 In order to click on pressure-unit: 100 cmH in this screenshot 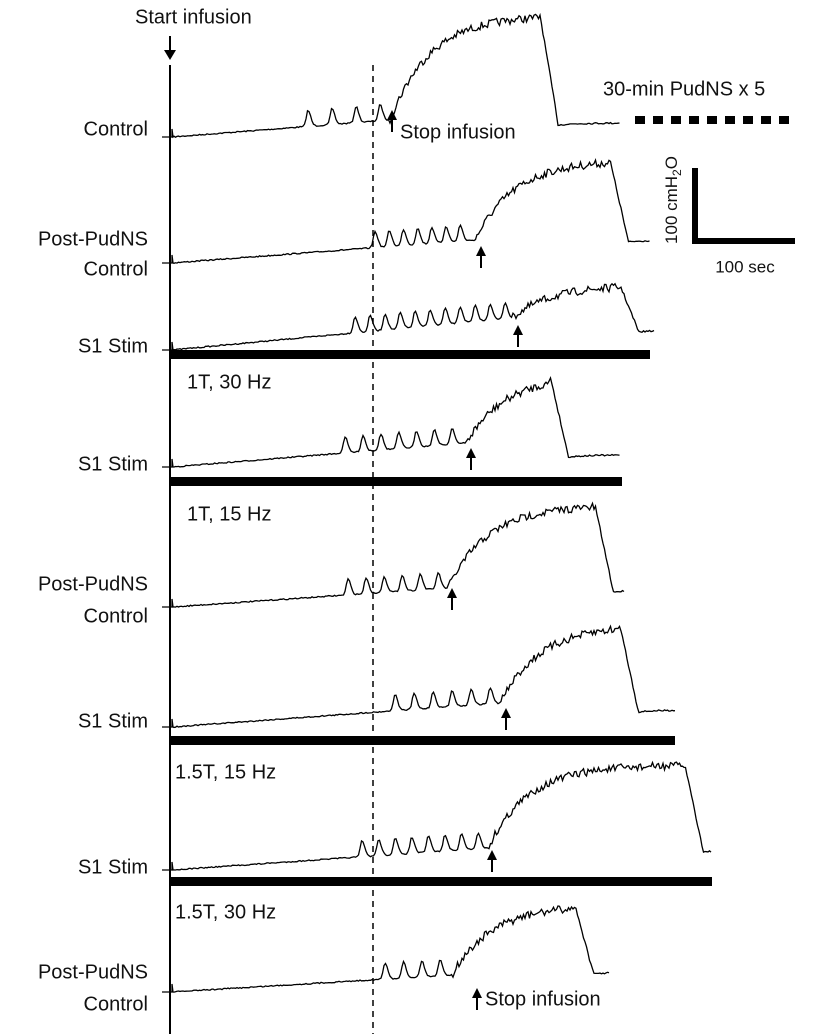, I will do `click(671, 210)`.